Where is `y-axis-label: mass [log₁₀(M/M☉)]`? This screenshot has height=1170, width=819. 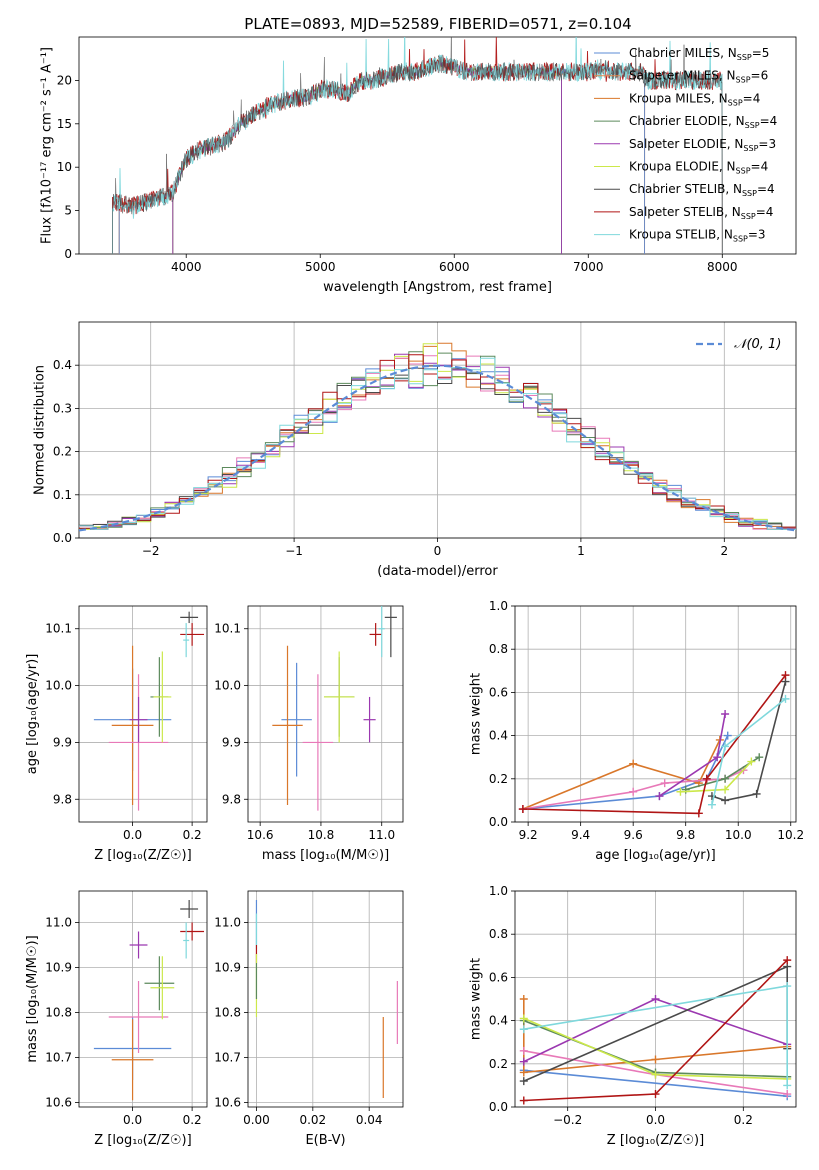
y-axis-label: mass [log₁₀(M/M☉)] is located at coordinates (32, 998).